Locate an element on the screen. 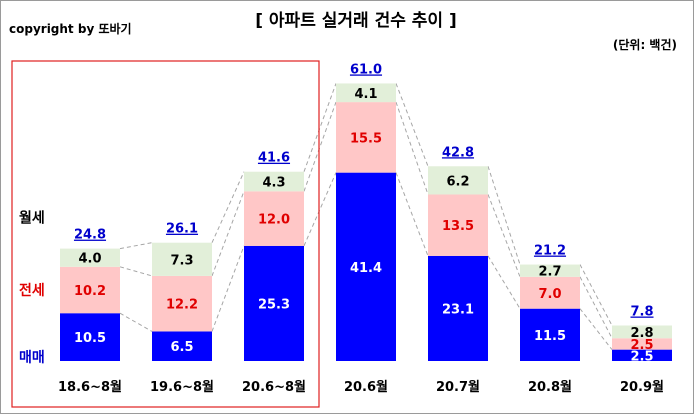 The image size is (694, 414). category-label: 20.6~8월 is located at coordinates (274, 387).